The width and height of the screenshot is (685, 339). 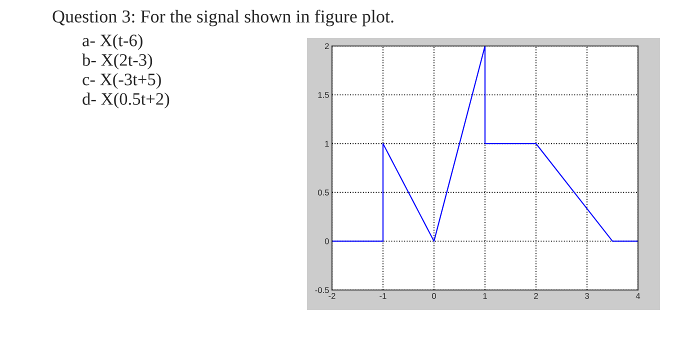 What do you see at coordinates (326, 241) in the screenshot?
I see `y-tick-label: 0` at bounding box center [326, 241].